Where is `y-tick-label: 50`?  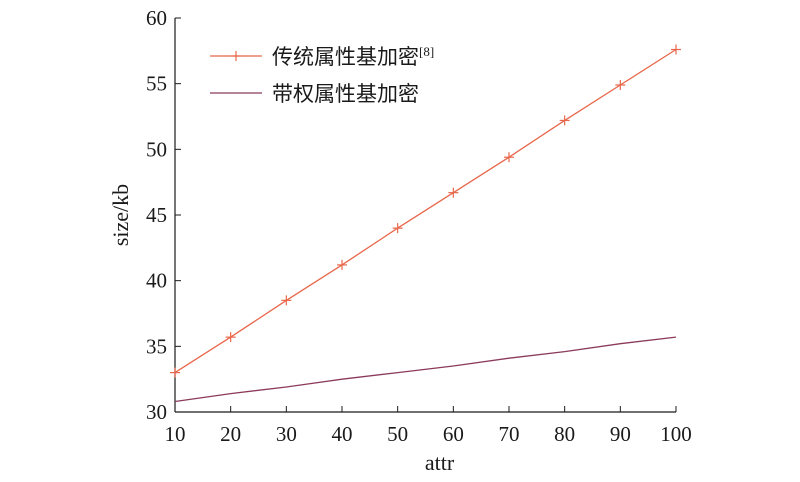 y-tick-label: 50 is located at coordinates (156, 149).